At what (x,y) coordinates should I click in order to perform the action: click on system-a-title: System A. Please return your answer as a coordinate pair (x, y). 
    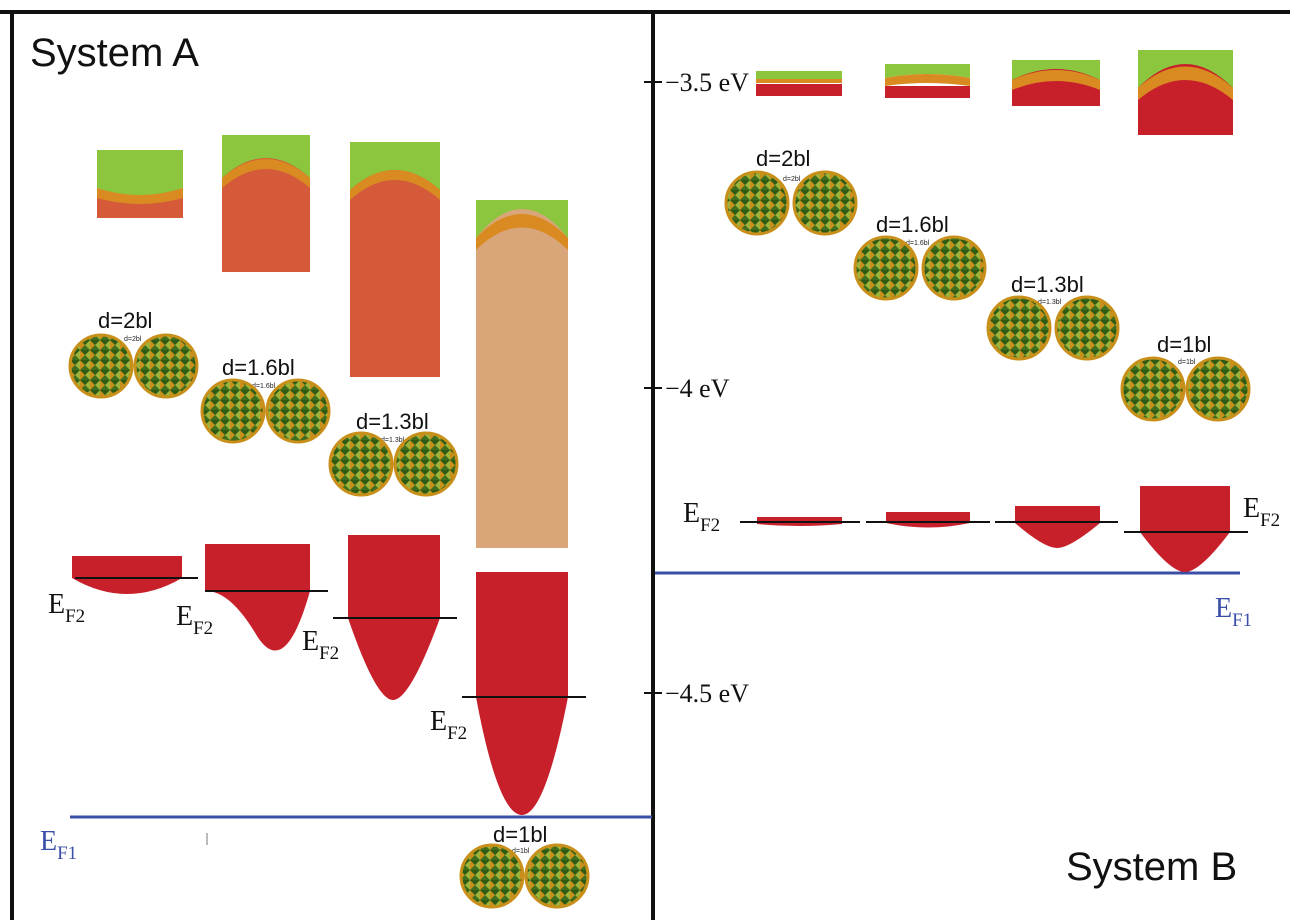
    Looking at the image, I should click on (114, 53).